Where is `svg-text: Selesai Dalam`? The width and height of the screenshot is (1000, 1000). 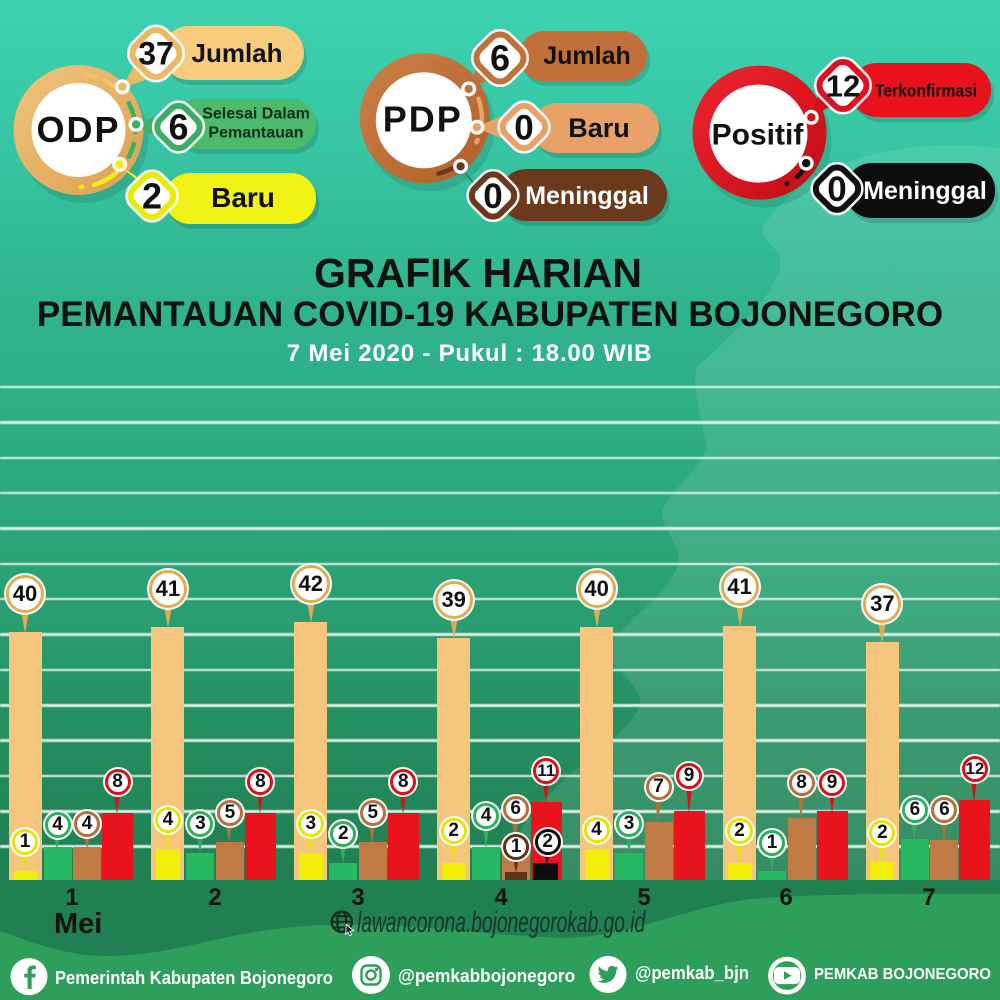
svg-text: Selesai Dalam is located at coordinates (256, 114).